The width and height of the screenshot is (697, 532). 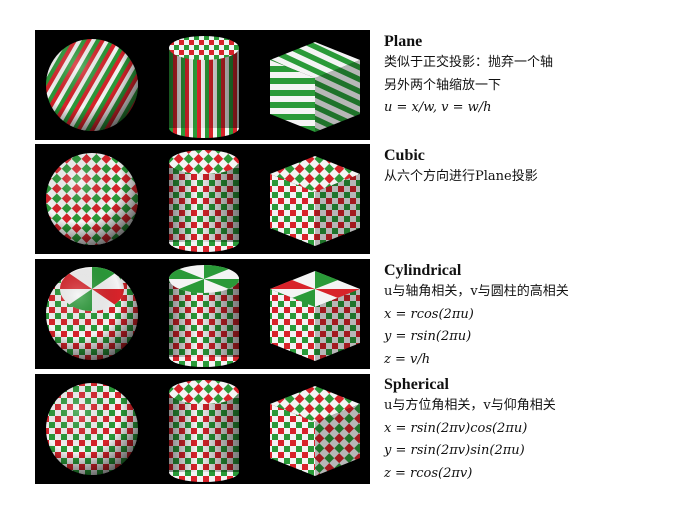 What do you see at coordinates (456, 428) in the screenshot?
I see `spherical-formula-x: x = rsin(2πv)cos(2πu)` at bounding box center [456, 428].